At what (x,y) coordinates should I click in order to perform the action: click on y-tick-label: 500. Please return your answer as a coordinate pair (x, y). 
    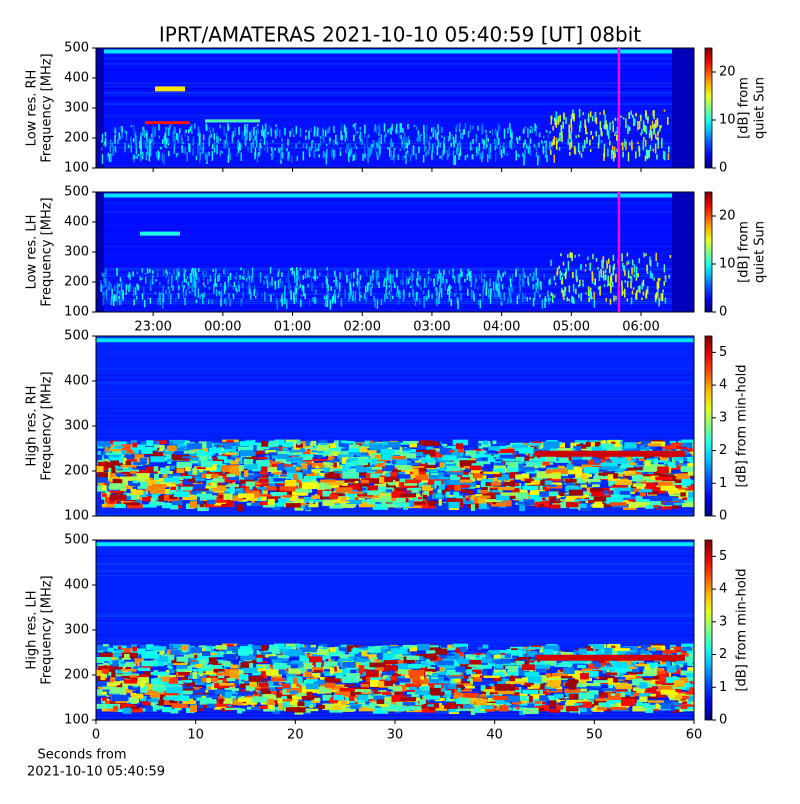
    Looking at the image, I should click on (76, 48).